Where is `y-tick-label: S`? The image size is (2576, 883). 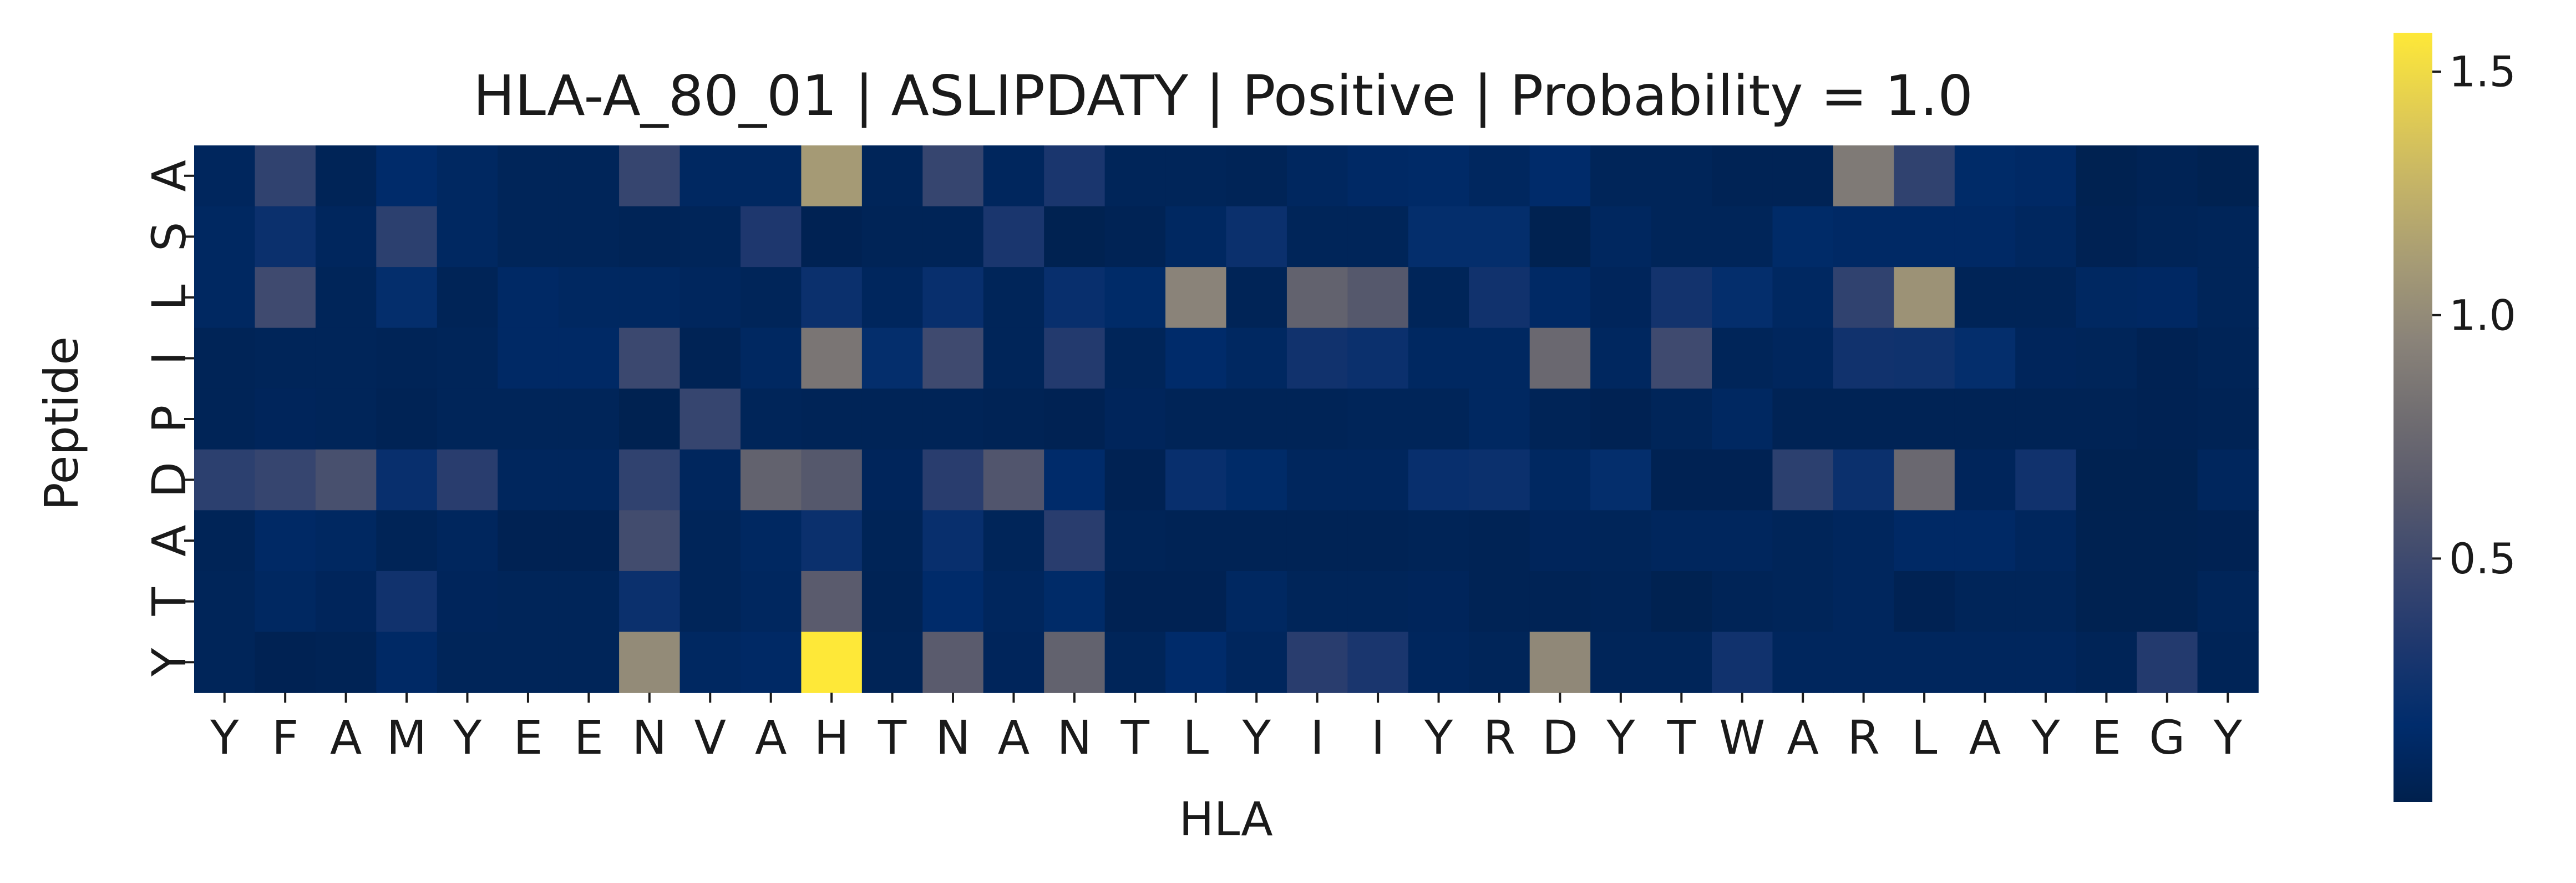
y-tick-label: S is located at coordinates (169, 236).